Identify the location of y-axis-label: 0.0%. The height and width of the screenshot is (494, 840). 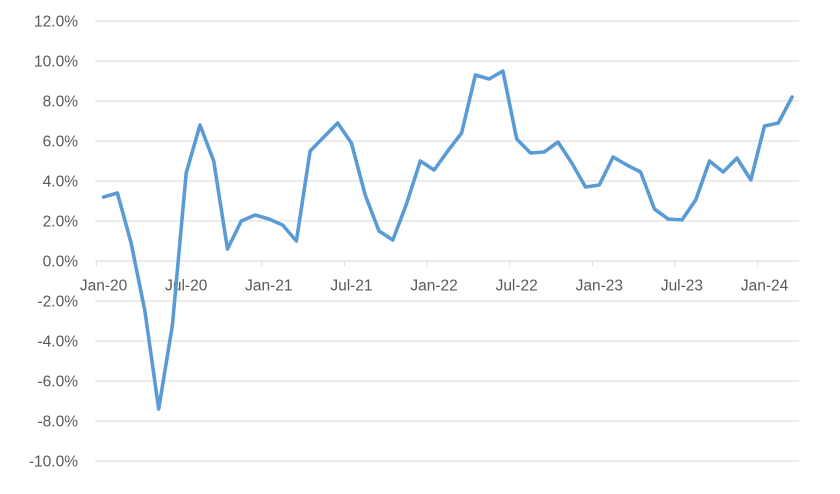
(61, 262).